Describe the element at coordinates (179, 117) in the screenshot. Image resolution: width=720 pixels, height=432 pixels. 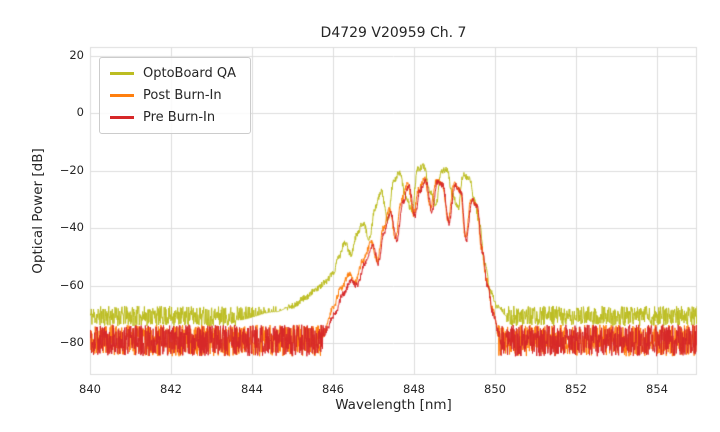
I see `legend-label: Pre Burn-In` at that location.